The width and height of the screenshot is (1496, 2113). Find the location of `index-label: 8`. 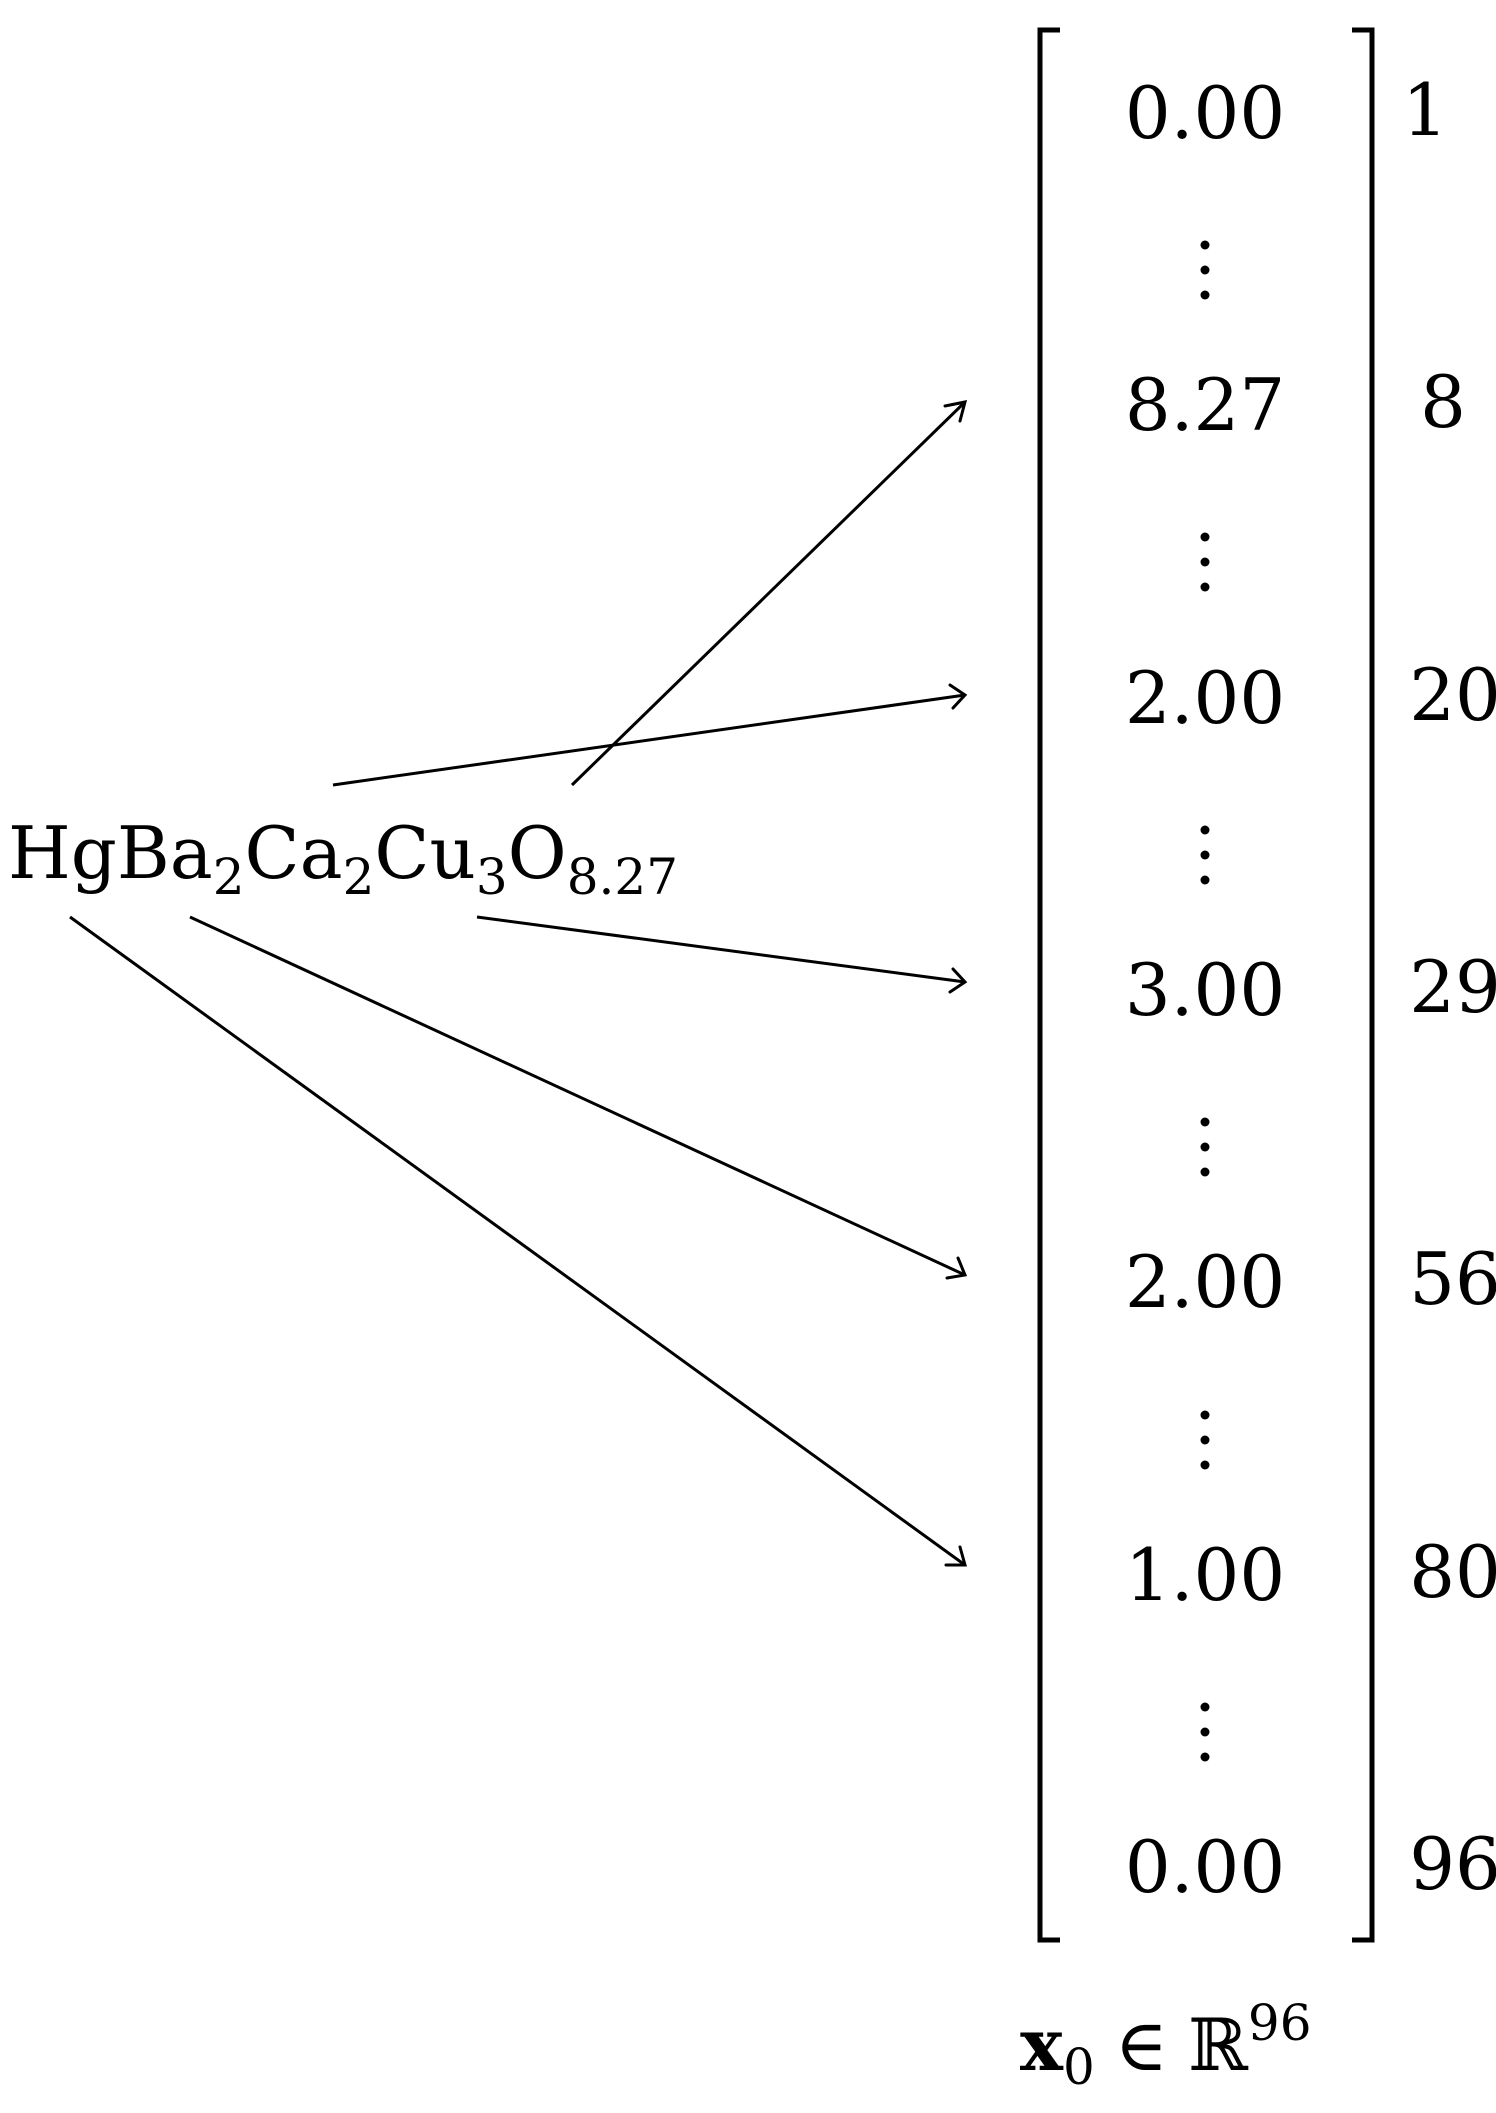

index-label: 8 is located at coordinates (1443, 402).